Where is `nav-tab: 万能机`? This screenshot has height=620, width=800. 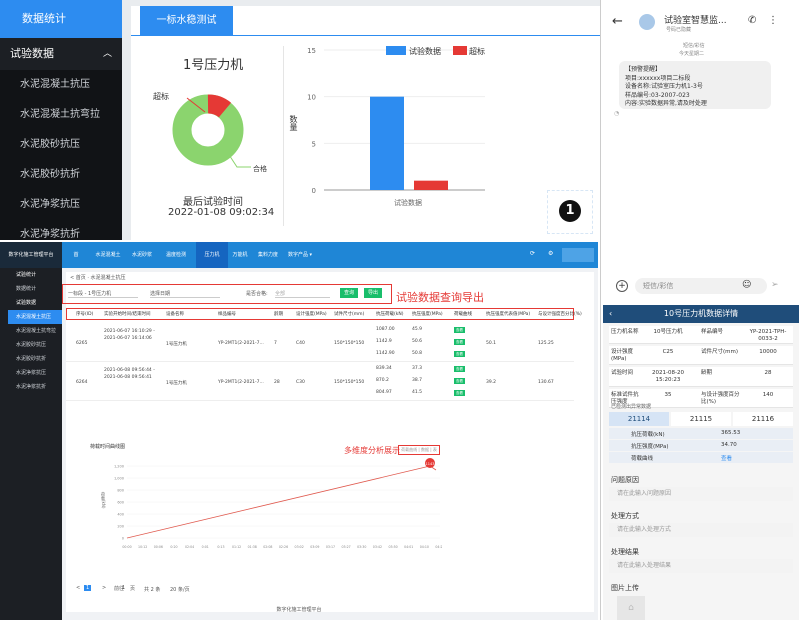
nav-tab: 万能机 is located at coordinates (240, 255).